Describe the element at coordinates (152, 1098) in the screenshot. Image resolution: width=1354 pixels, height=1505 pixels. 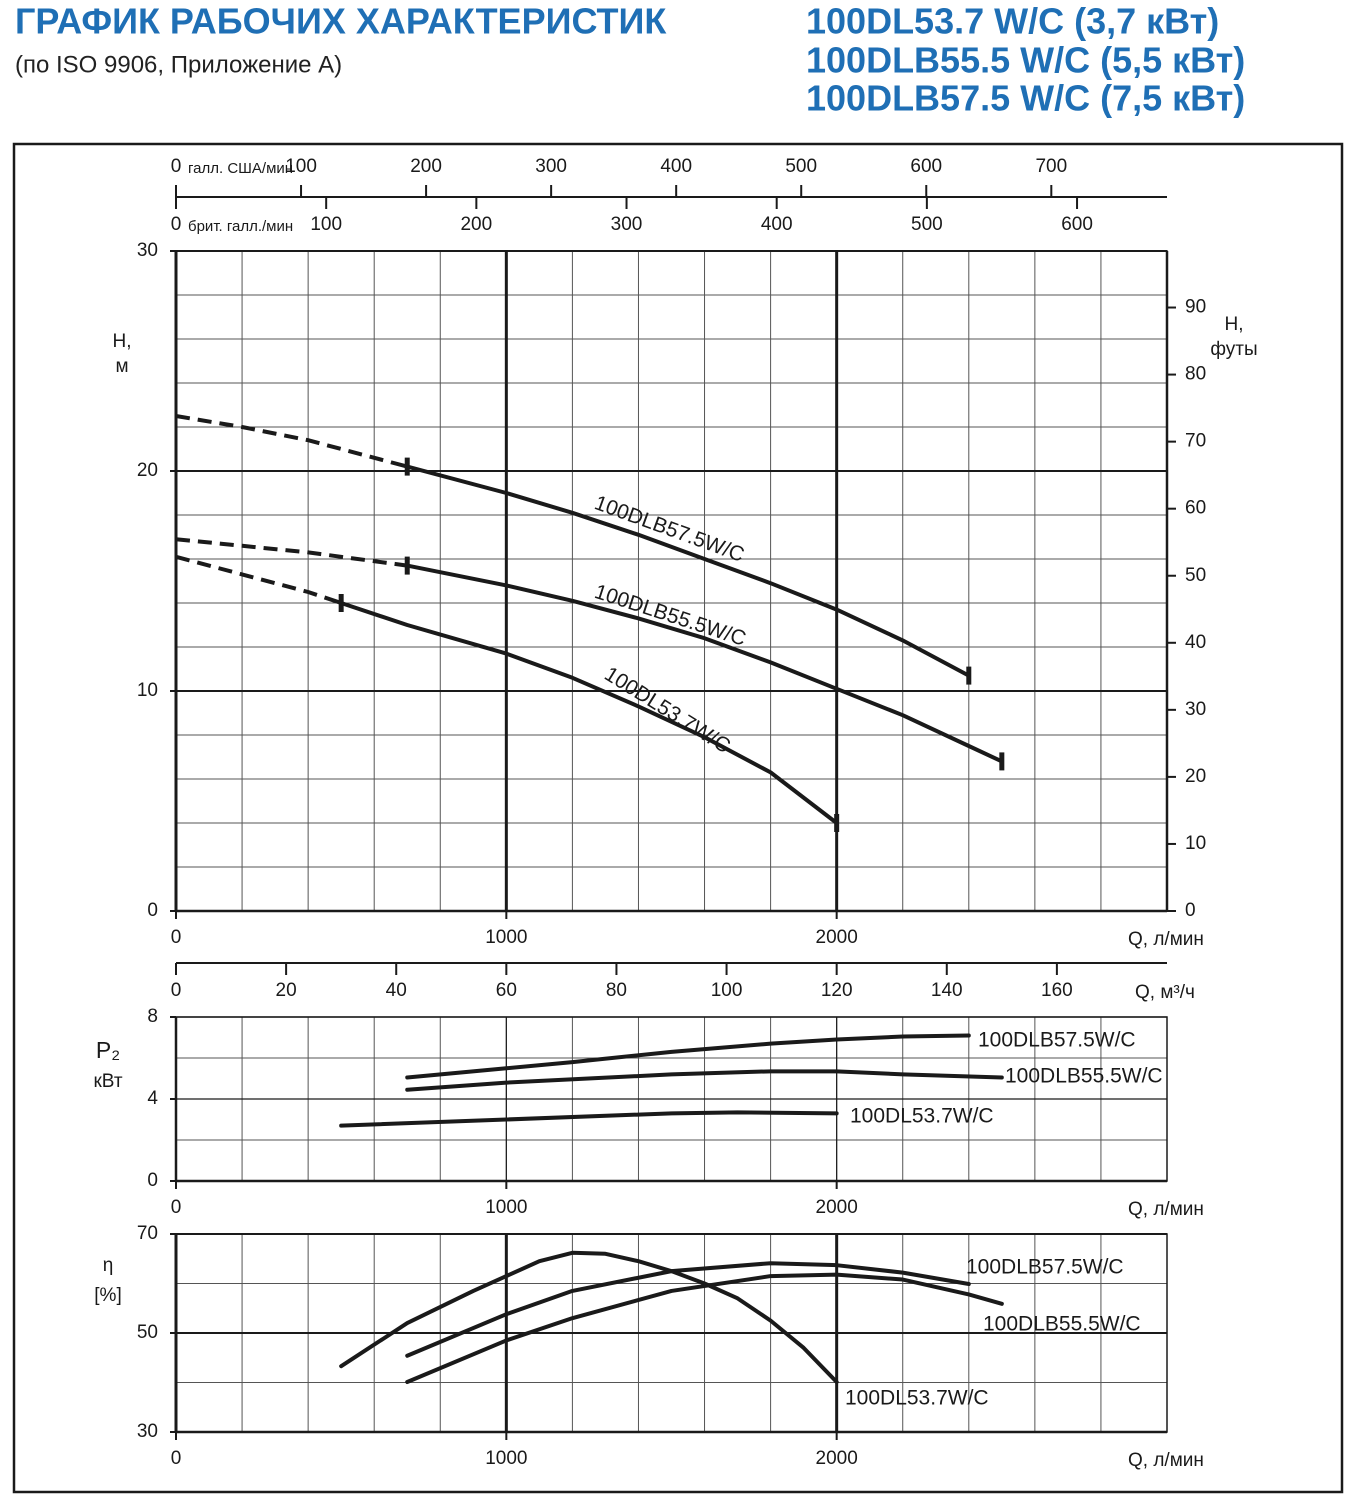
I see `y-tick-label: 4` at that location.